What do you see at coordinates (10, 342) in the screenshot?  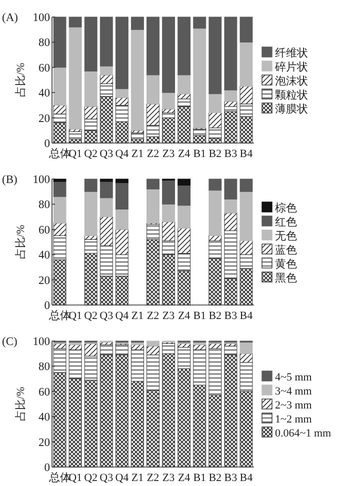 I see `chart-title: (C)` at bounding box center [10, 342].